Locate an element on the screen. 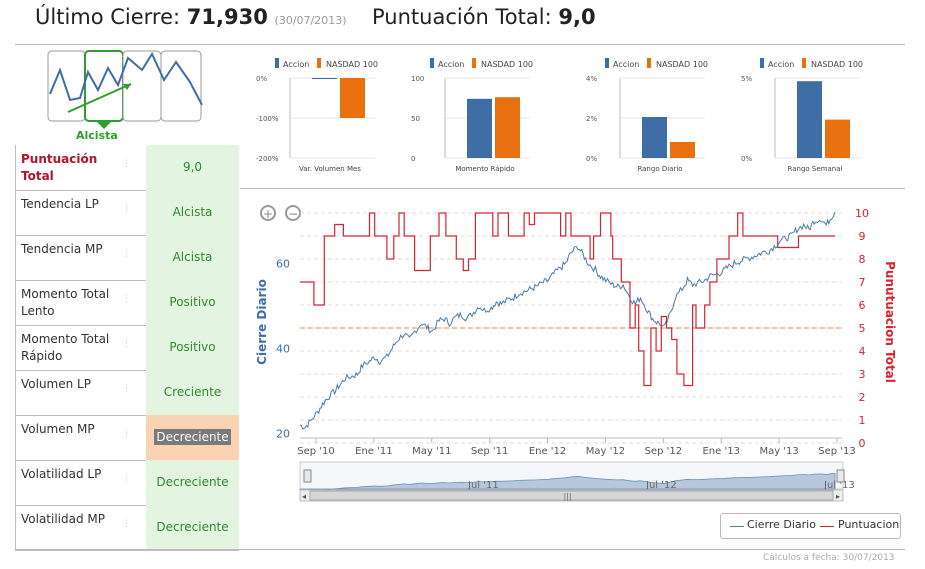 The image size is (925, 569). indicator-label: Puntuación Total is located at coordinates (59, 167).